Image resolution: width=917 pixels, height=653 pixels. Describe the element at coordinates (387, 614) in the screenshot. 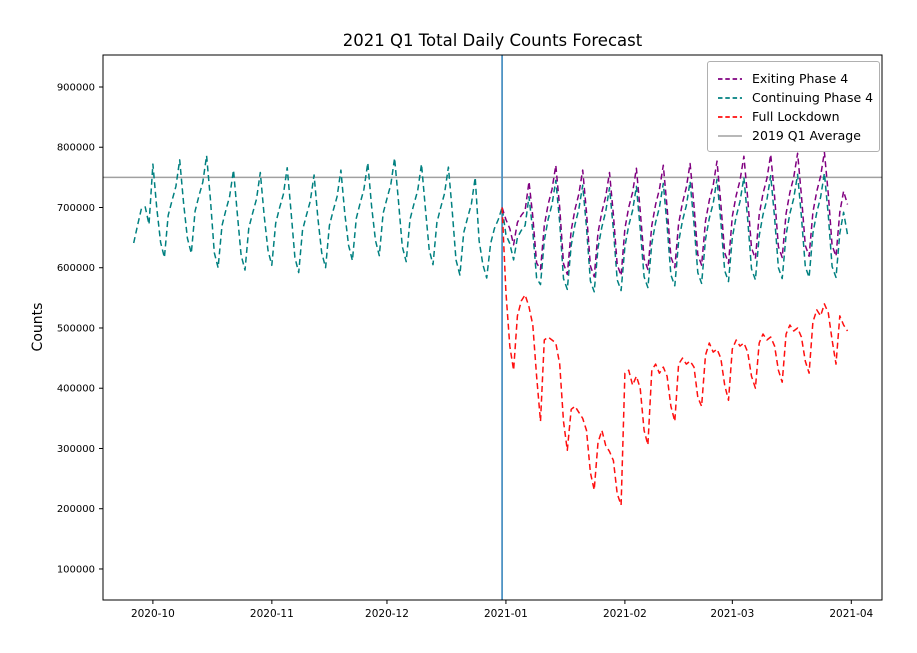

I see `x-tick-label: 2020-12` at that location.